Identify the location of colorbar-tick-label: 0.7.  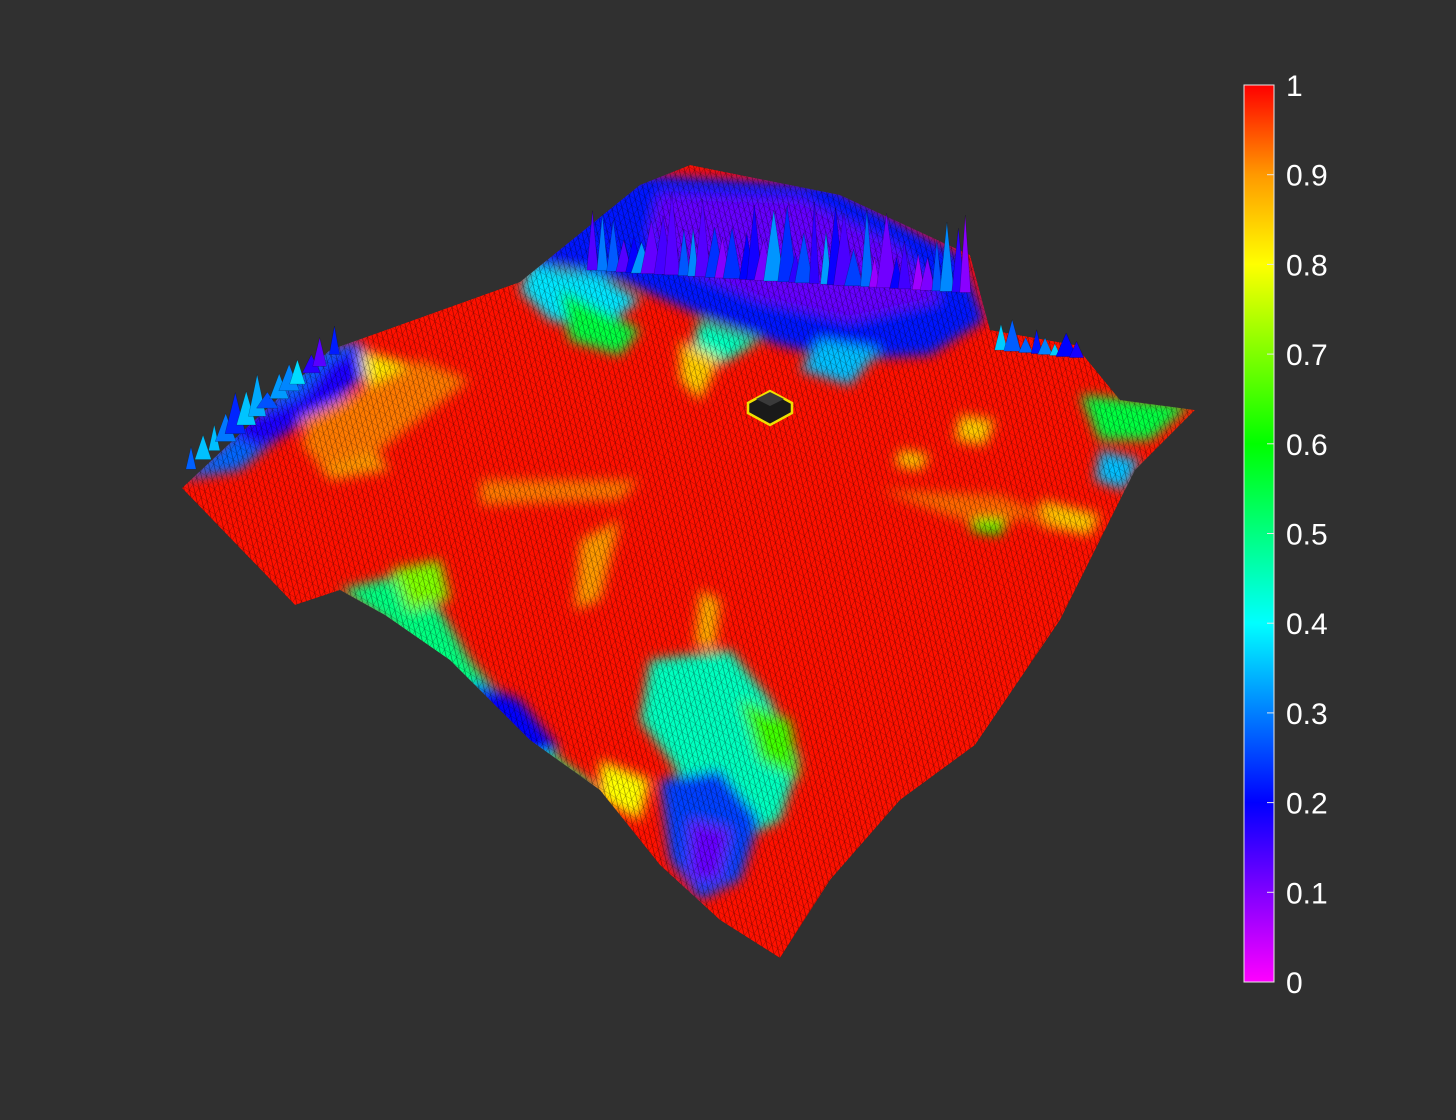
(1307, 355).